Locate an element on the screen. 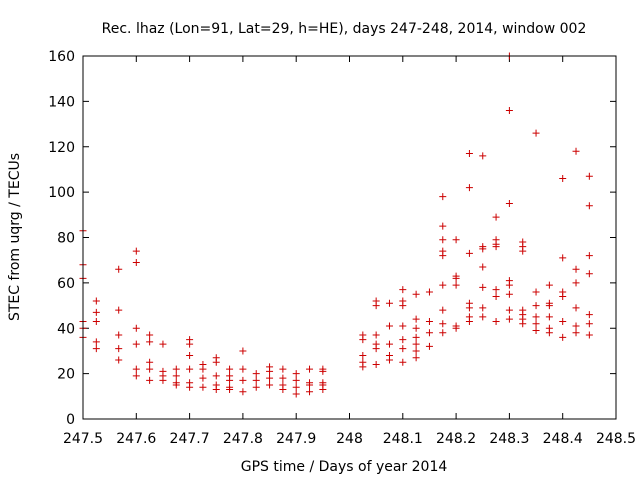 Image resolution: width=640 pixels, height=480 pixels. x-tick-label: 248.2 is located at coordinates (456, 439).